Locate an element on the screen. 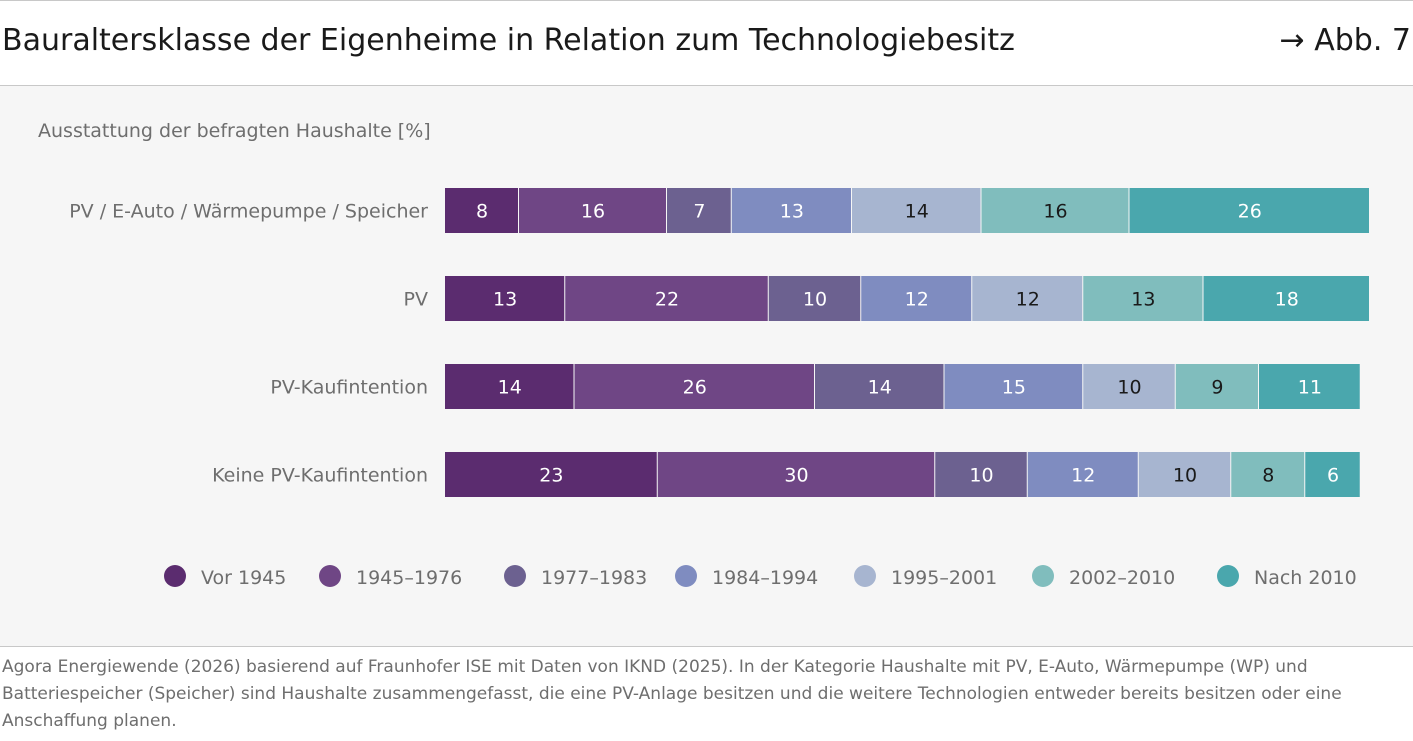 The width and height of the screenshot is (1413, 741). figure-reference-link: → Abb. 7 is located at coordinates (1345, 40).